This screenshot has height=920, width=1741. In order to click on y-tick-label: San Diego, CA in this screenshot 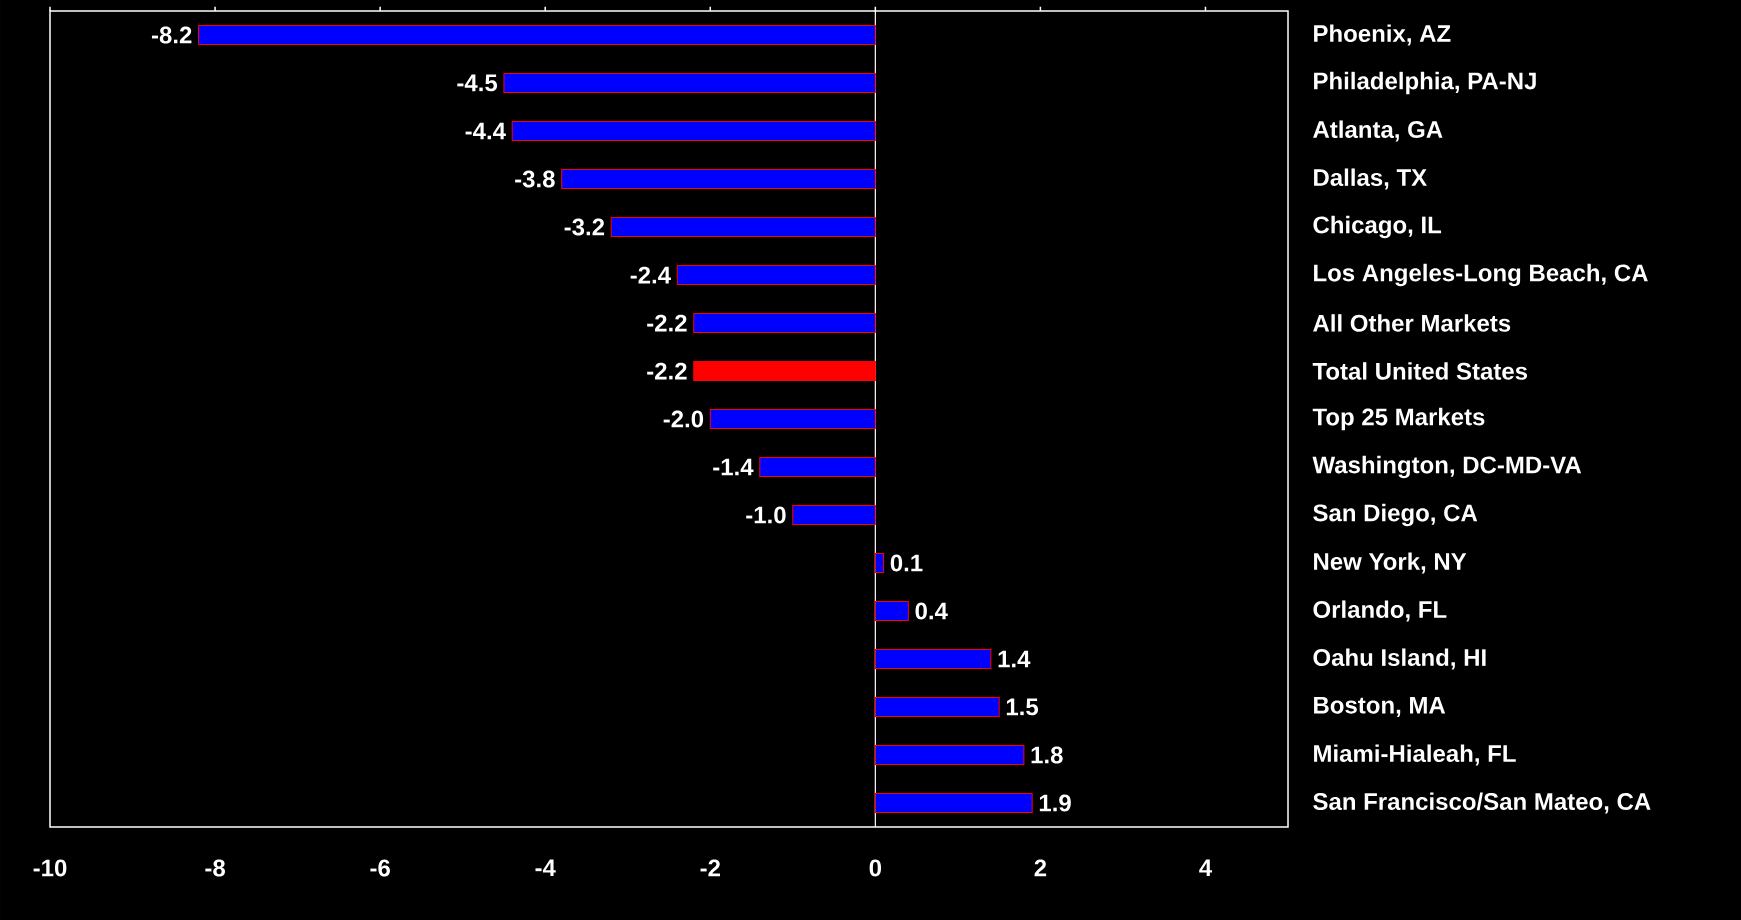, I will do `click(1395, 515)`.